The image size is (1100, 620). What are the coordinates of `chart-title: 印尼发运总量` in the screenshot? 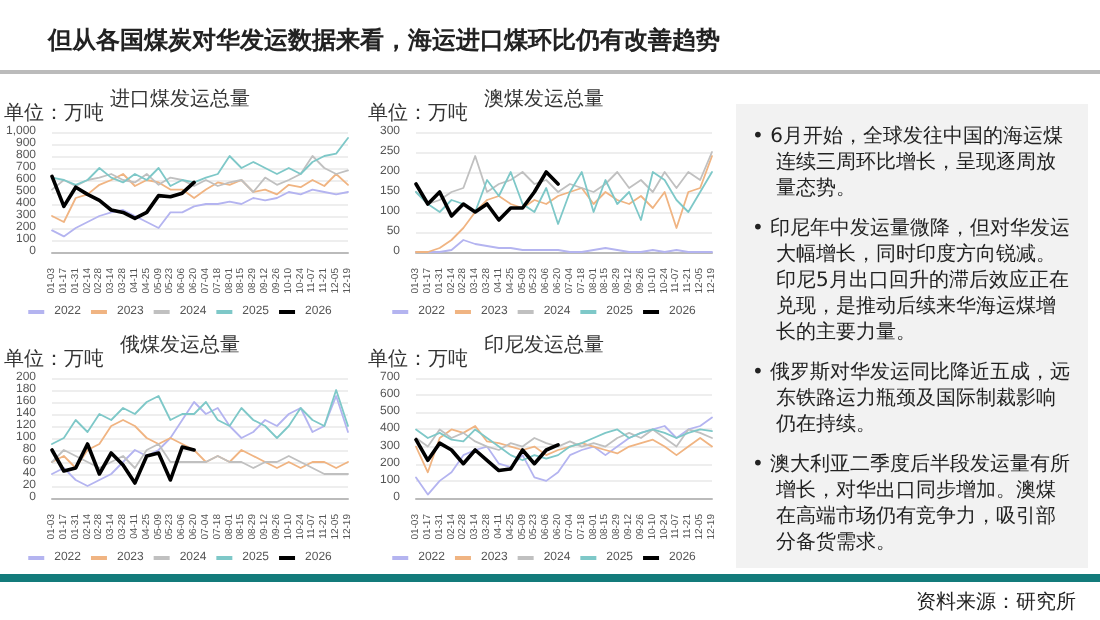 It's located at (544, 345).